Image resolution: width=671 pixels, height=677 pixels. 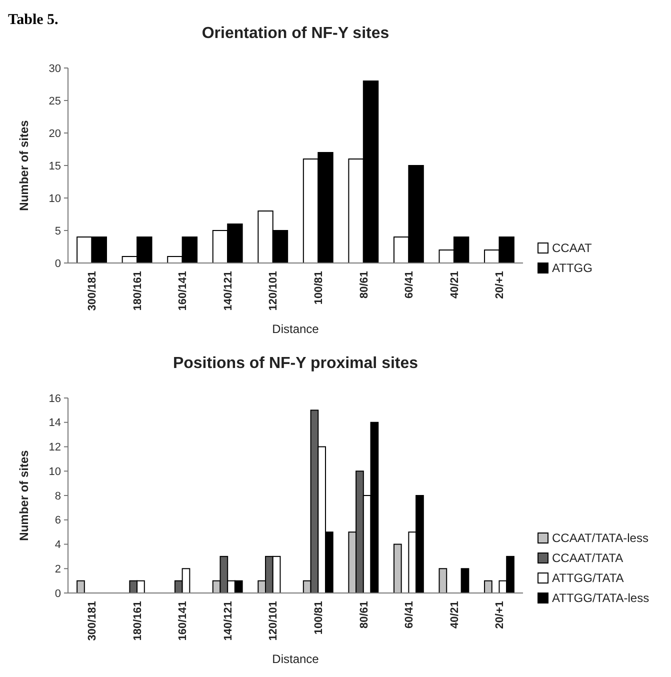 What do you see at coordinates (33, 20) in the screenshot?
I see `caption: Table 5.` at bounding box center [33, 20].